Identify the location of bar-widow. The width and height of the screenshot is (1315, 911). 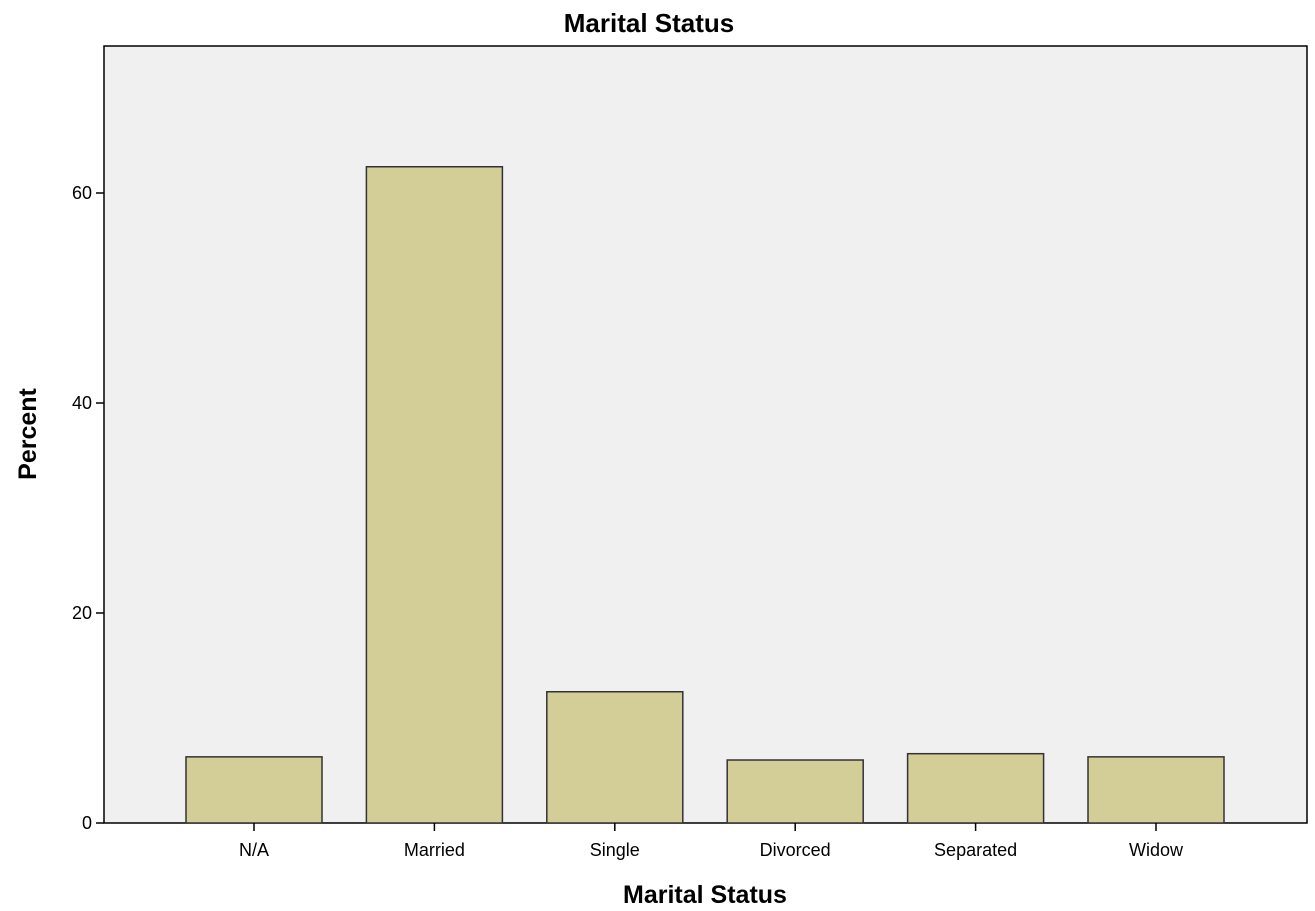
(1156, 790).